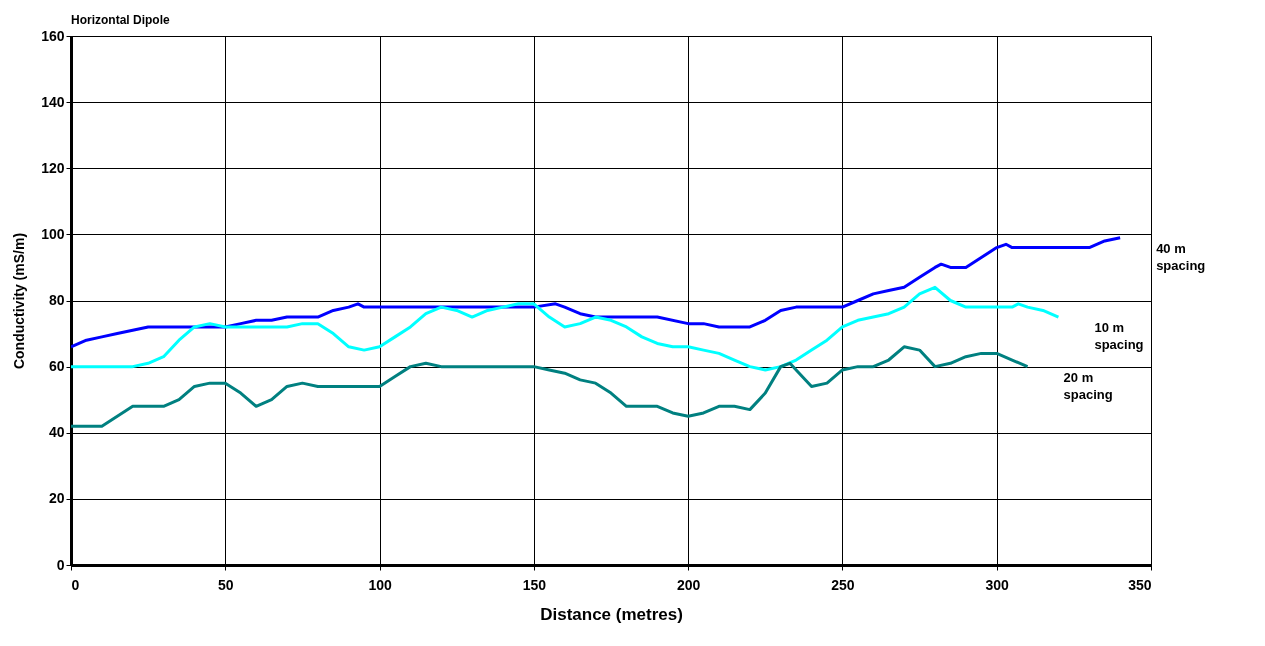 The width and height of the screenshot is (1265, 646). I want to click on y-tick-label: 40, so click(56, 432).